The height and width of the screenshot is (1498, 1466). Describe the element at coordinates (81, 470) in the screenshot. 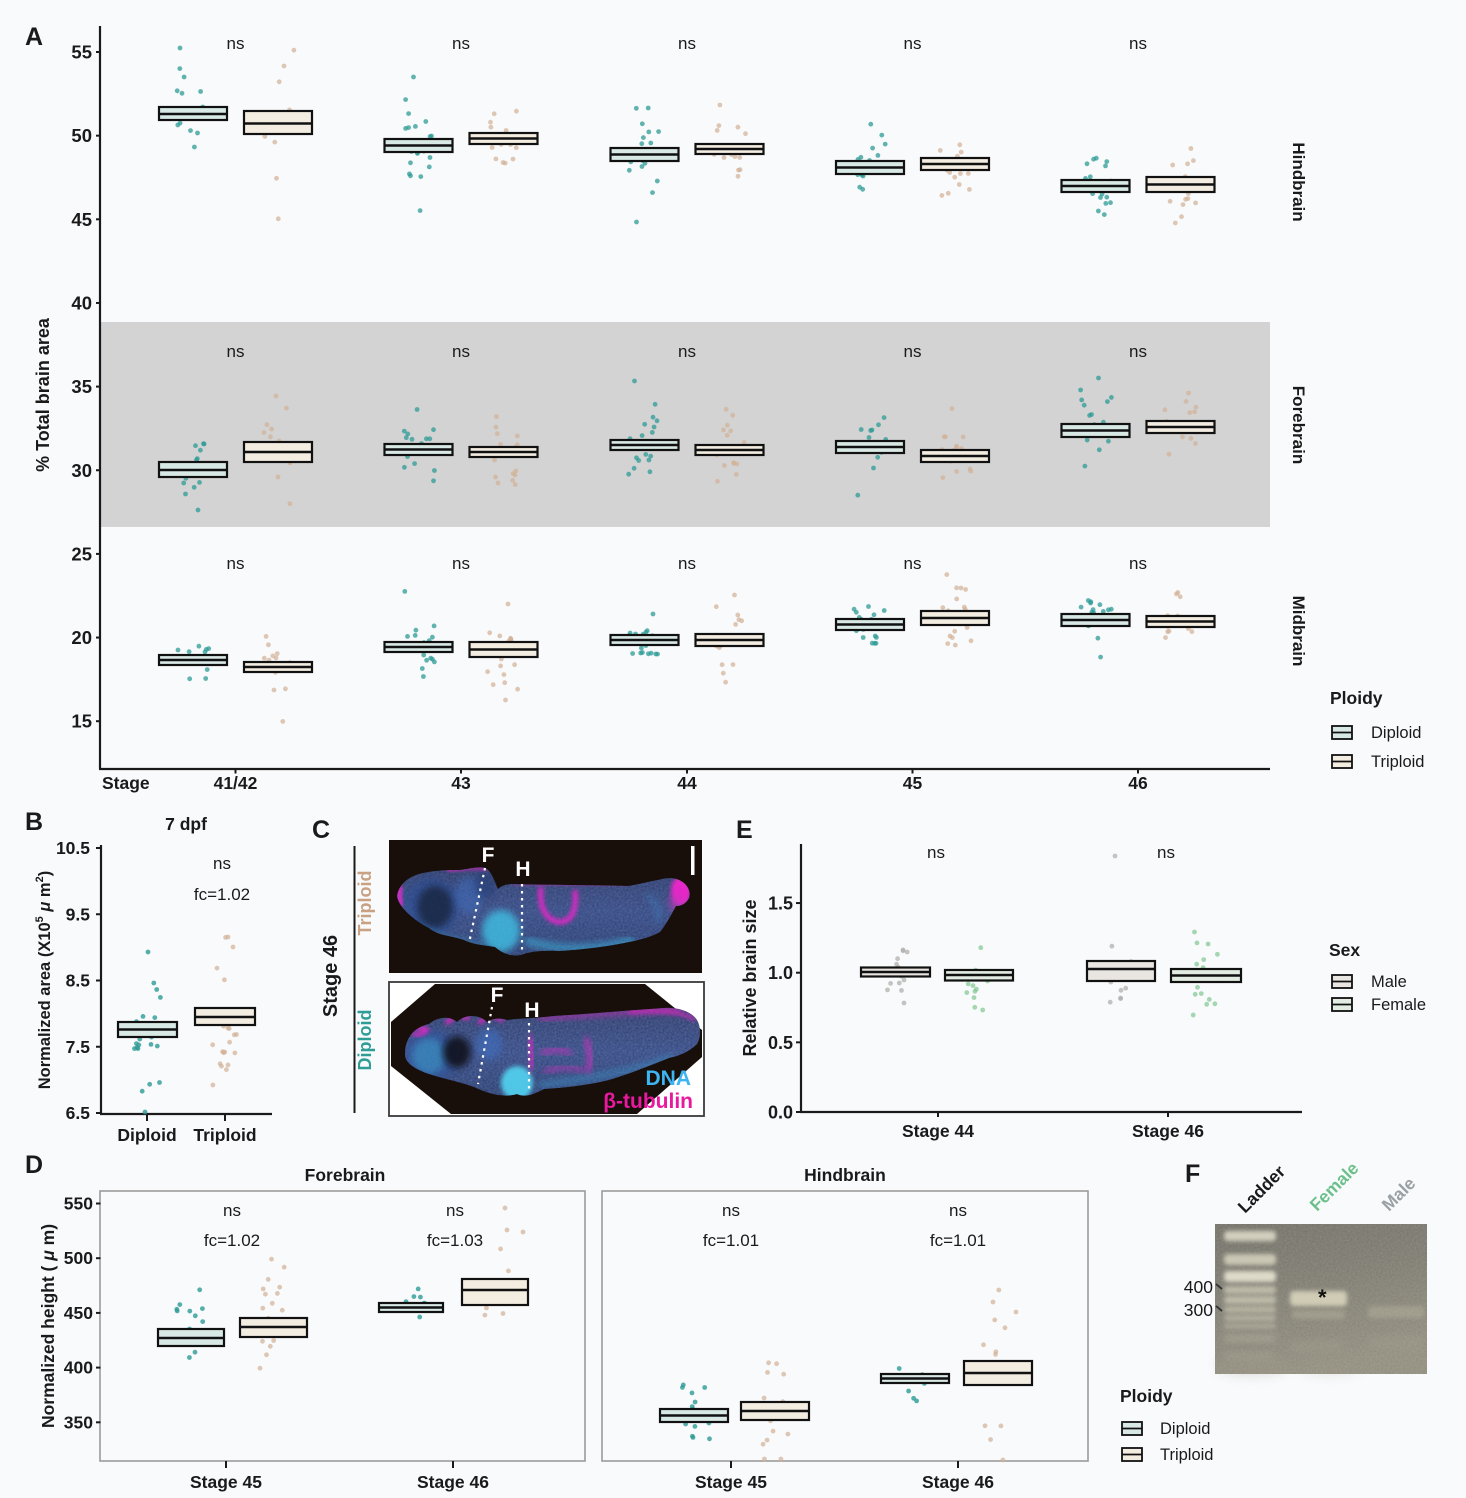

I see `svg-text: 30` at that location.